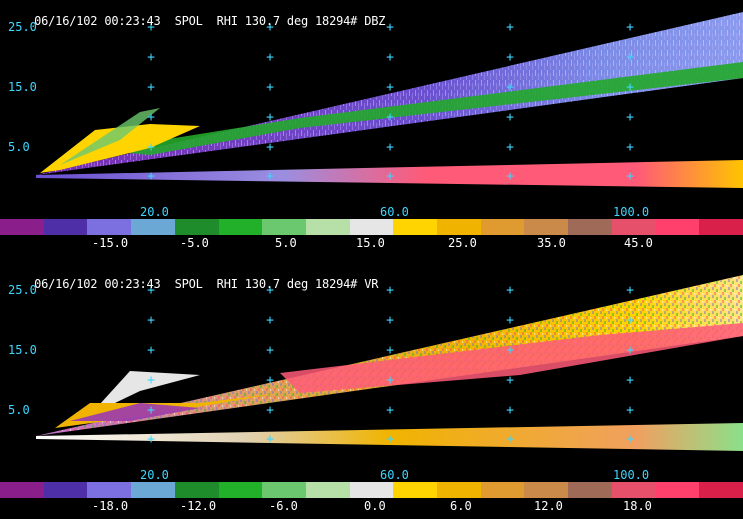 Image resolution: width=743 pixels, height=519 pixels. I want to click on vr-cbar-label: -6.0, so click(283, 506).